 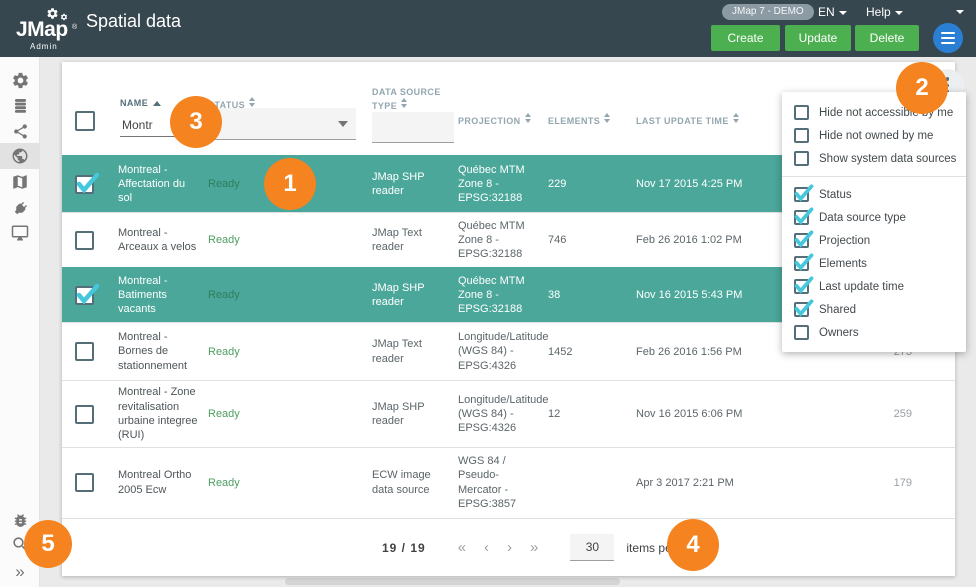 What do you see at coordinates (874, 309) in the screenshot?
I see `menu-item-shared: Shared` at bounding box center [874, 309].